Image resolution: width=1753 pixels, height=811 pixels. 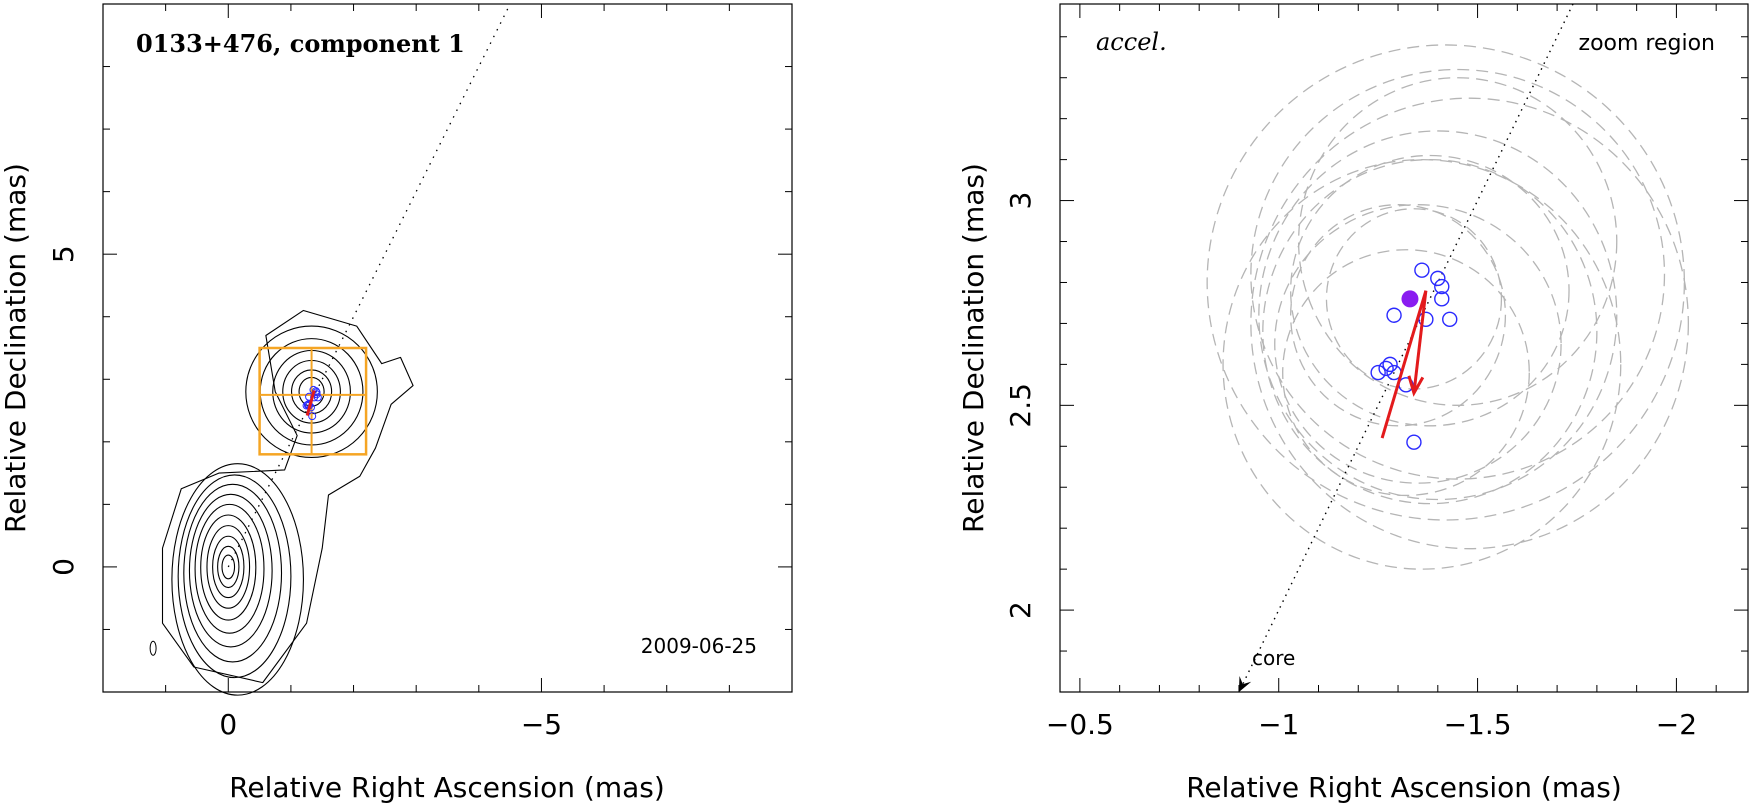 What do you see at coordinates (699, 646) in the screenshot?
I see `epoch-label: 2009-06-25` at bounding box center [699, 646].